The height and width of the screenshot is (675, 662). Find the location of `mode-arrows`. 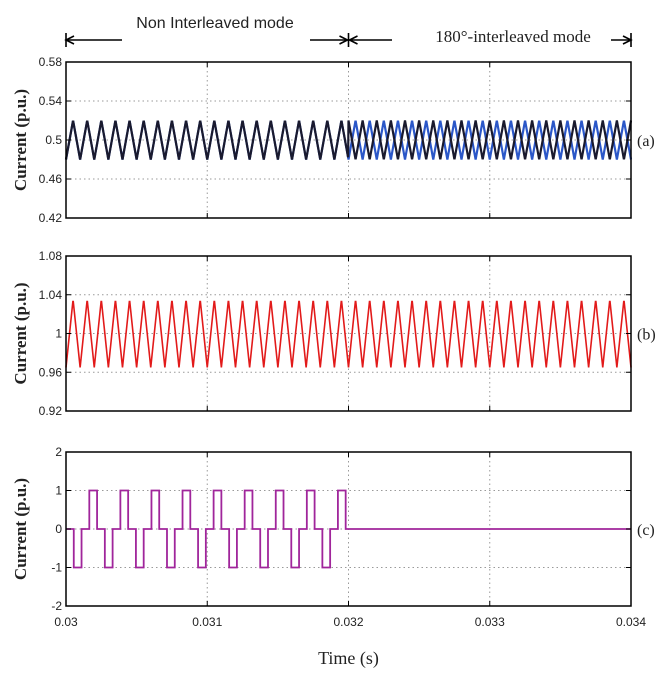

mode-arrows is located at coordinates (348, 40).